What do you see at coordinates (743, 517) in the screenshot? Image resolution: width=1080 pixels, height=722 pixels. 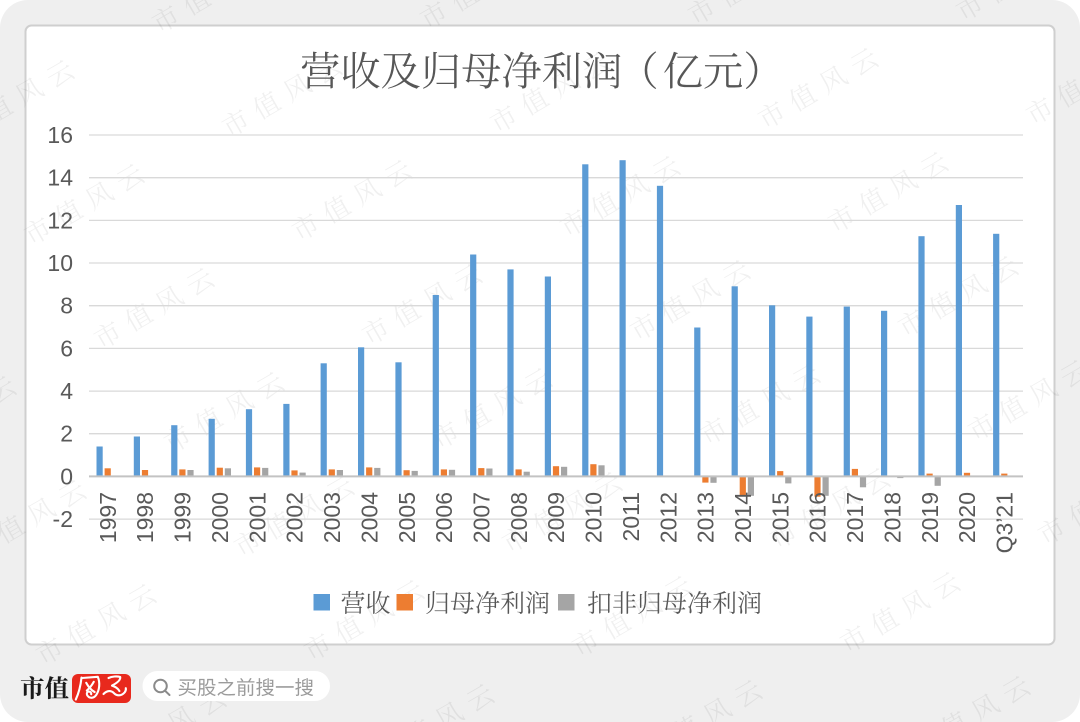 I see `svg-text: 2014` at bounding box center [743, 517].